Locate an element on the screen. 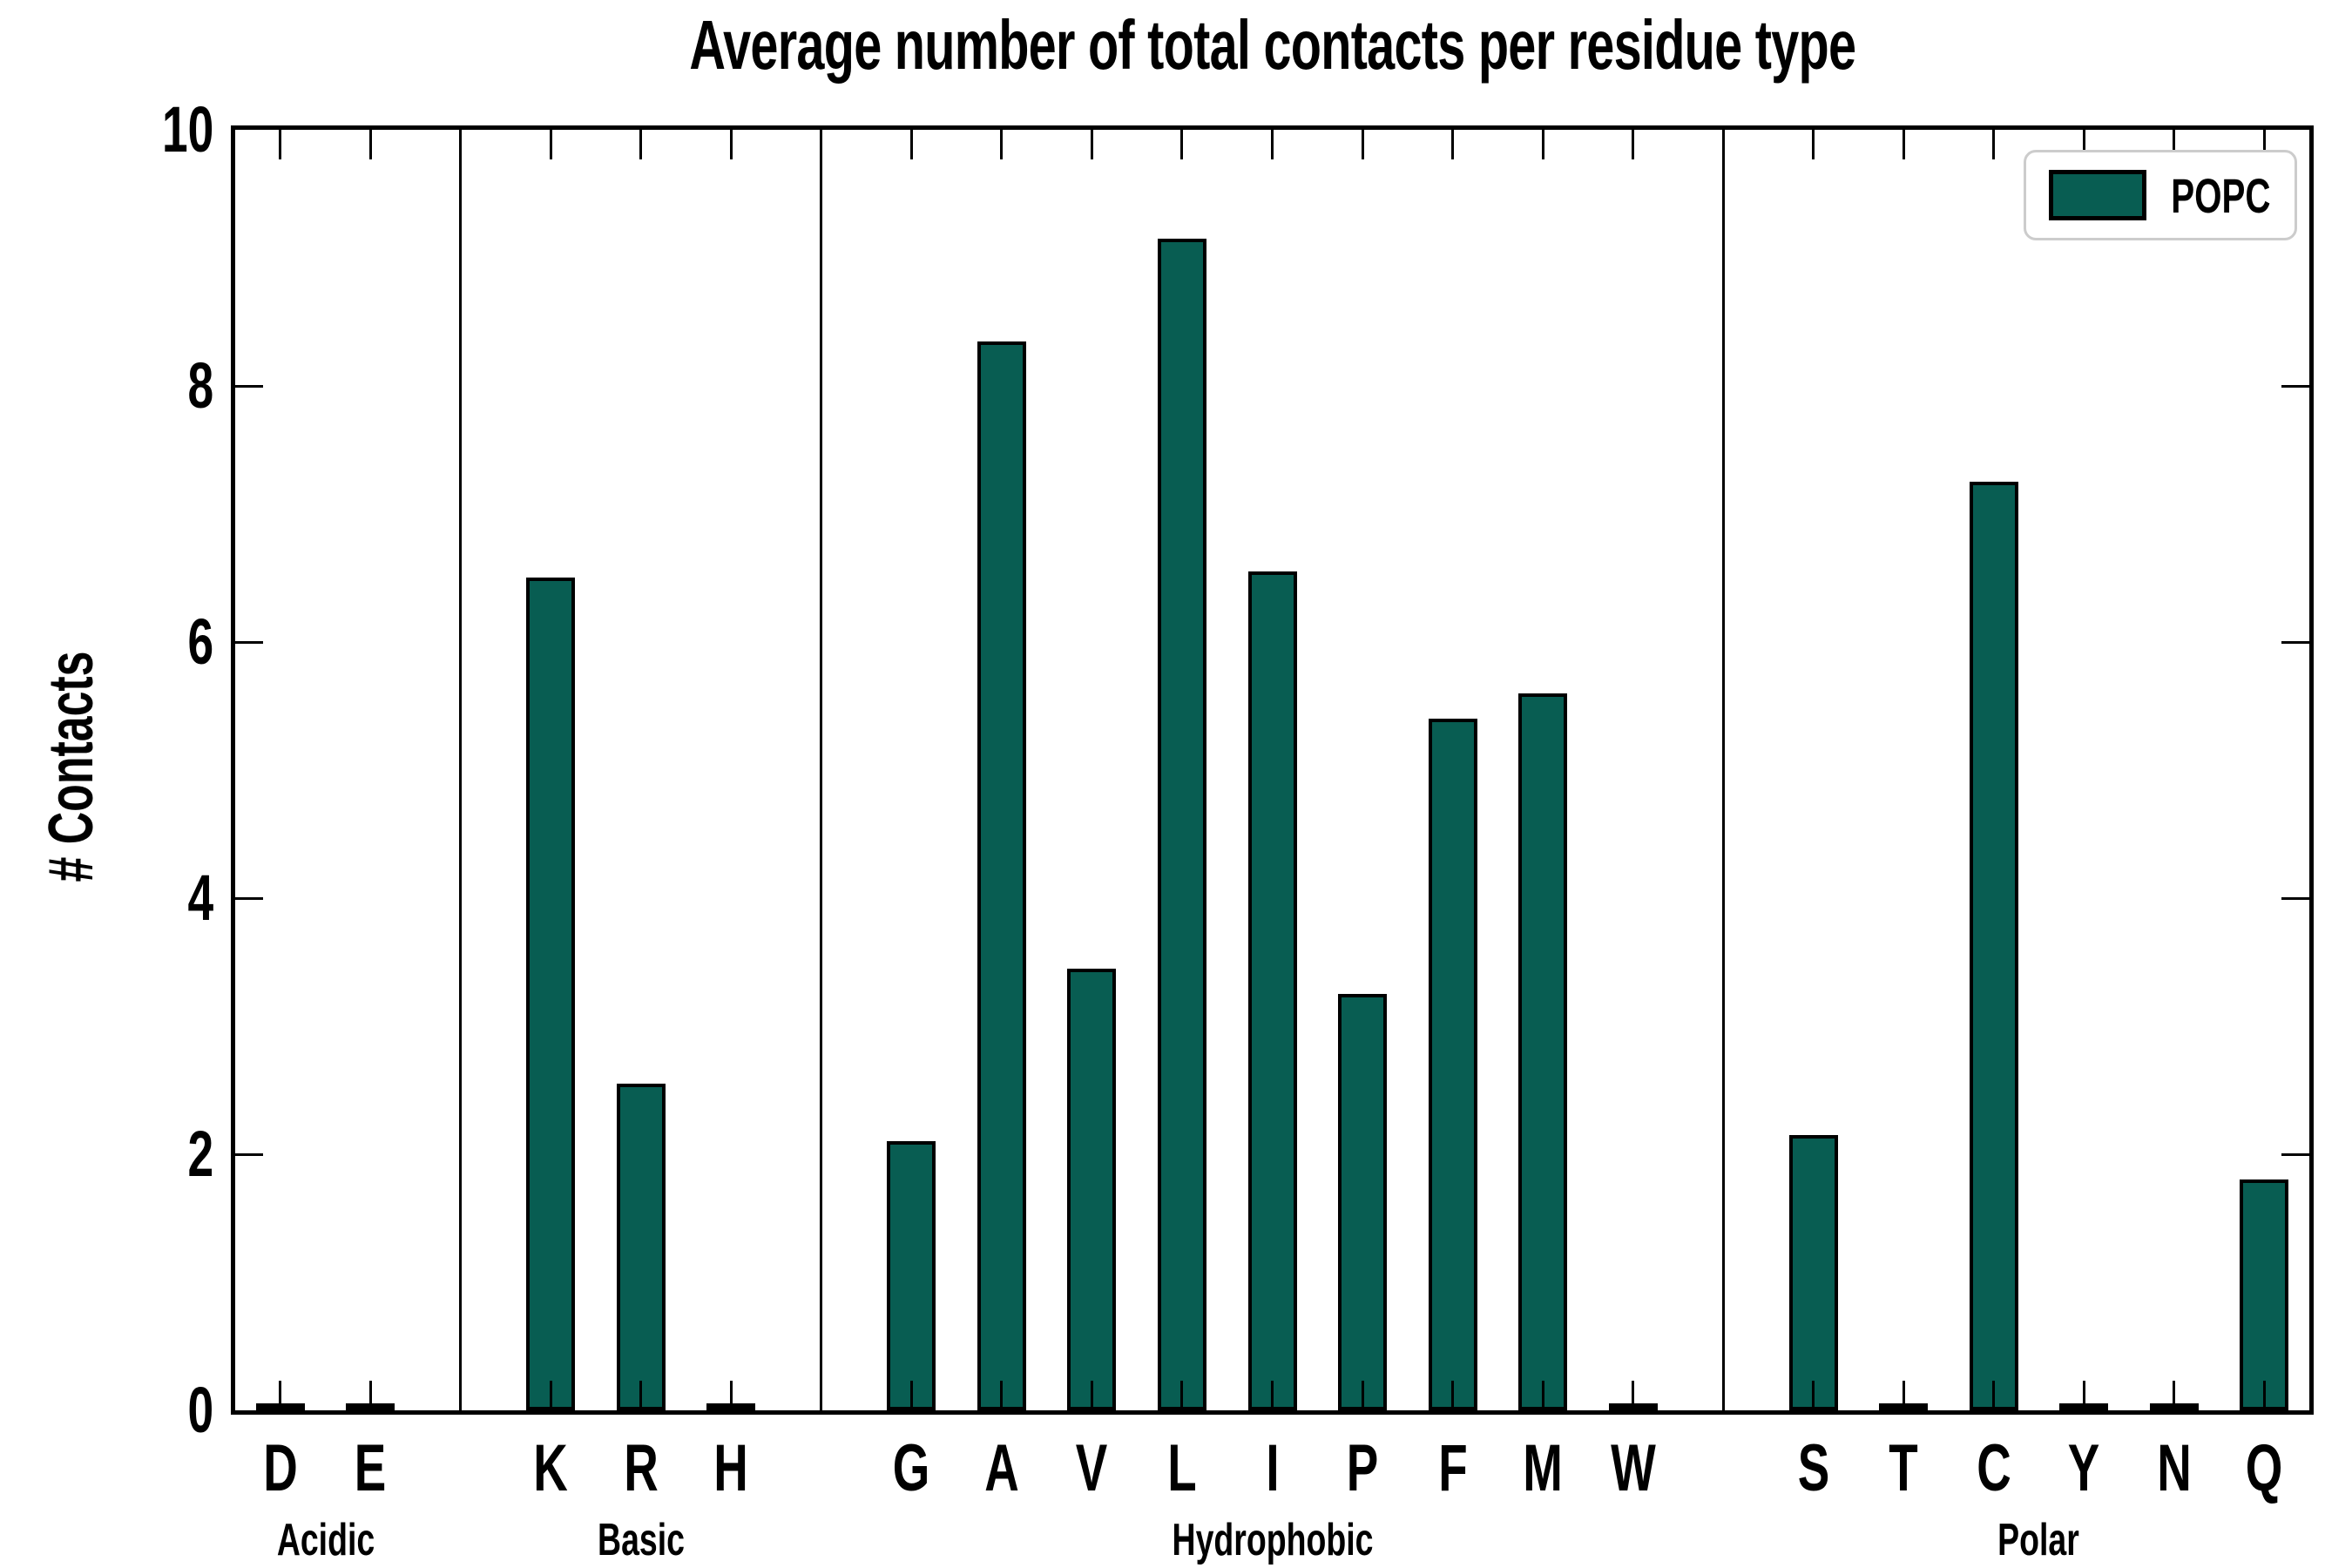 This screenshot has height=1568, width=2352. x-tick-bottom-C is located at coordinates (1994, 1395).